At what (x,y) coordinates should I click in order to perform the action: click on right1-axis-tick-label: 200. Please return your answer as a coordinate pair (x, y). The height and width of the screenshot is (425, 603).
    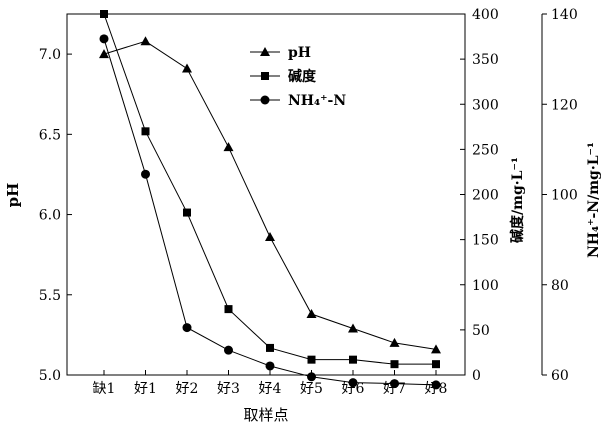
    Looking at the image, I should click on (485, 196).